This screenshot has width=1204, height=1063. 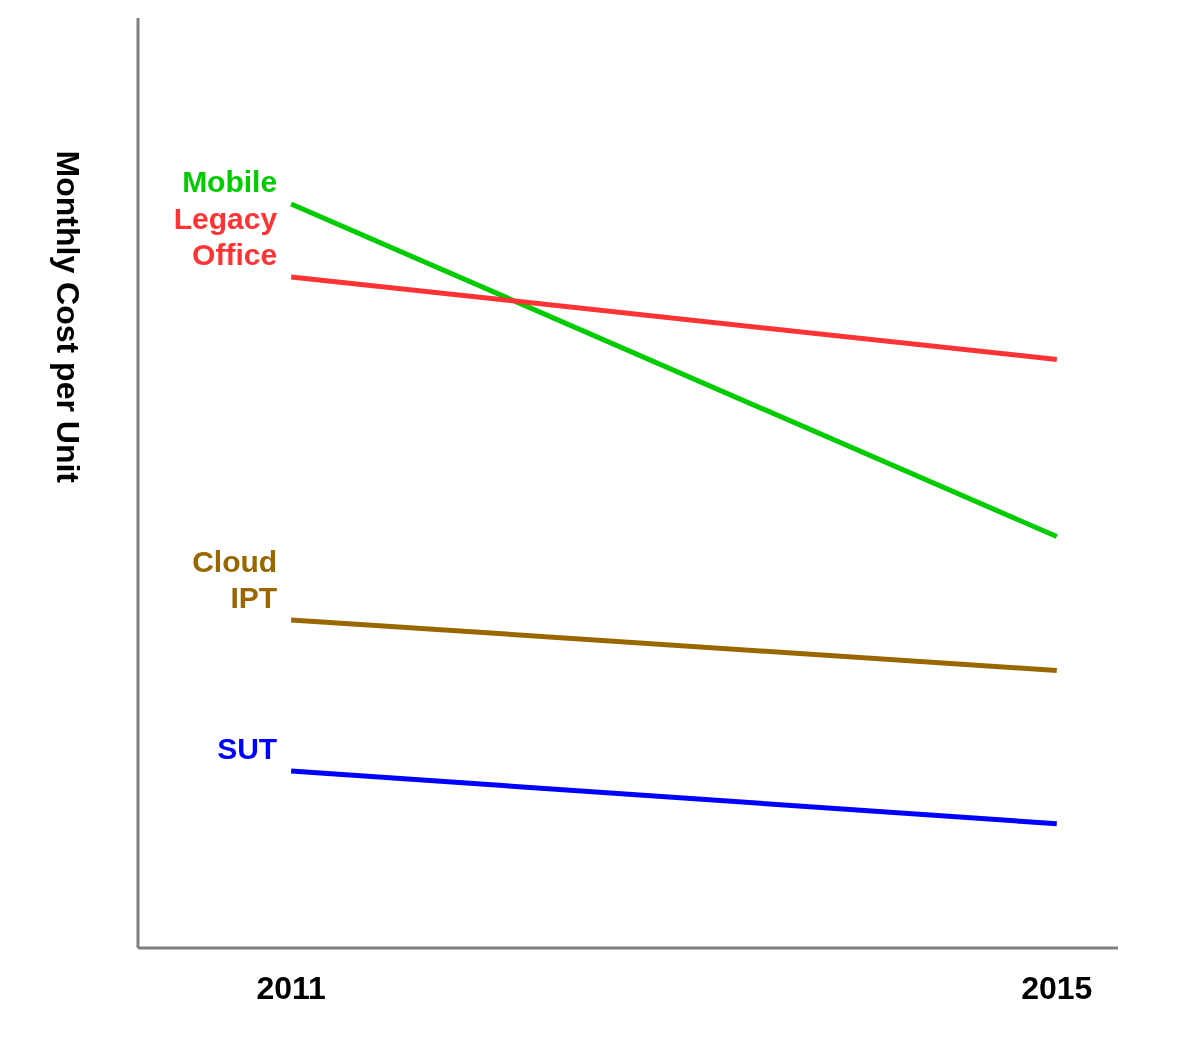 What do you see at coordinates (1057, 987) in the screenshot?
I see `x-tick-label: 2015` at bounding box center [1057, 987].